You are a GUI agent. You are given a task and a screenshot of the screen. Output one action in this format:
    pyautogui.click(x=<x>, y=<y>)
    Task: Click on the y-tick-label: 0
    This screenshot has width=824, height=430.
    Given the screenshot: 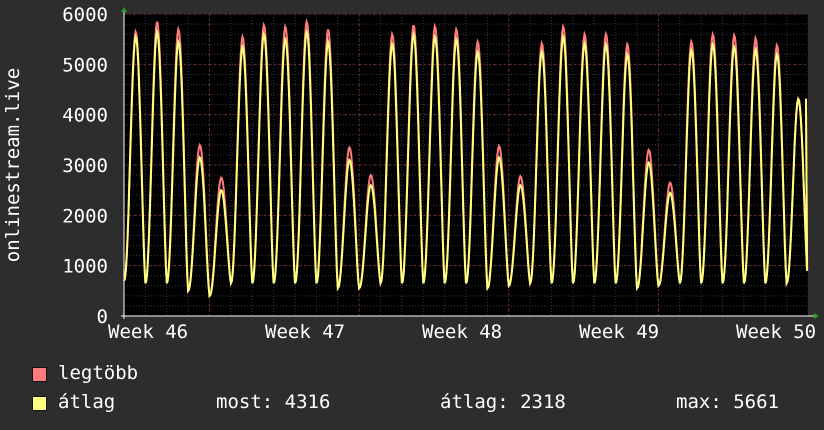 What is the action you would take?
    pyautogui.click(x=102, y=317)
    